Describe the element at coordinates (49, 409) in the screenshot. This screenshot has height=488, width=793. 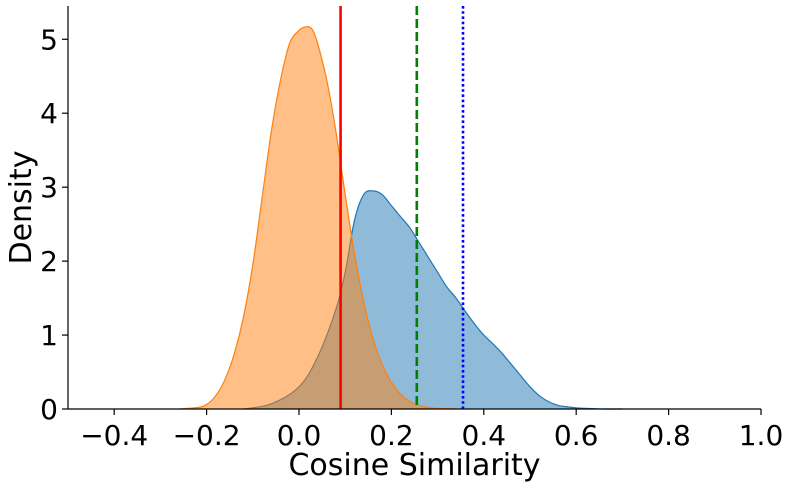
I see `y-tick-label: 0` at that location.